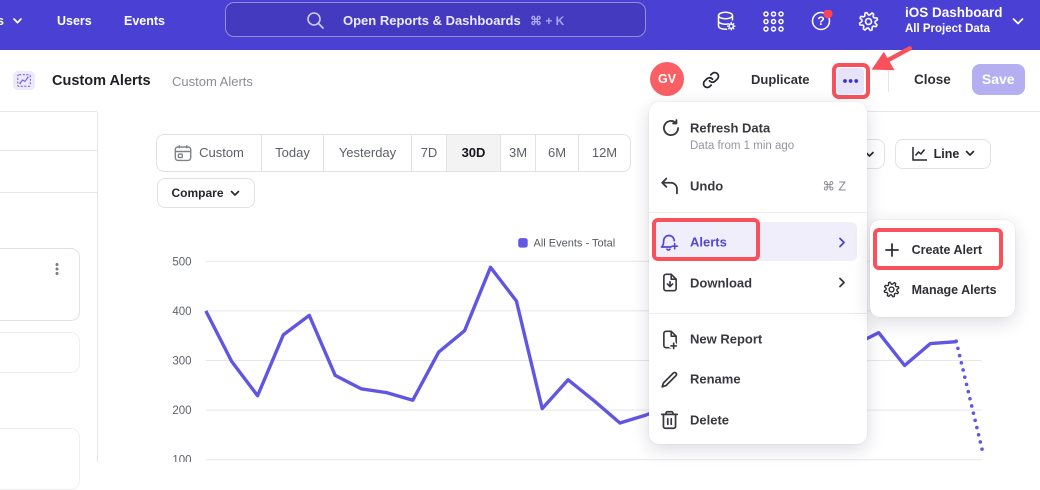 This screenshot has height=490, width=1040. I want to click on svg-text: All Events - Total, so click(575, 244).